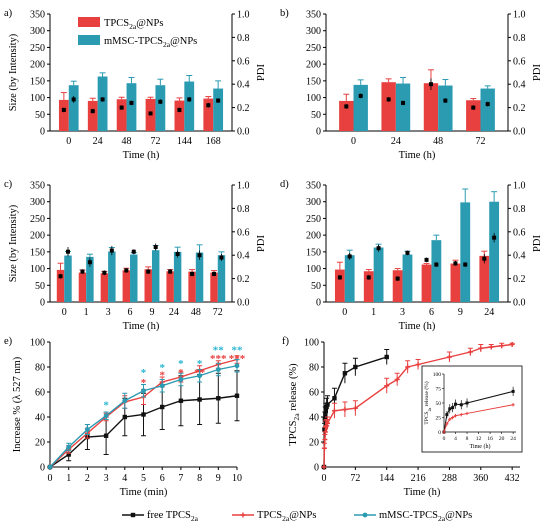 The width and height of the screenshot is (550, 531). I want to click on y-tick-label: 0, so click(318, 303).